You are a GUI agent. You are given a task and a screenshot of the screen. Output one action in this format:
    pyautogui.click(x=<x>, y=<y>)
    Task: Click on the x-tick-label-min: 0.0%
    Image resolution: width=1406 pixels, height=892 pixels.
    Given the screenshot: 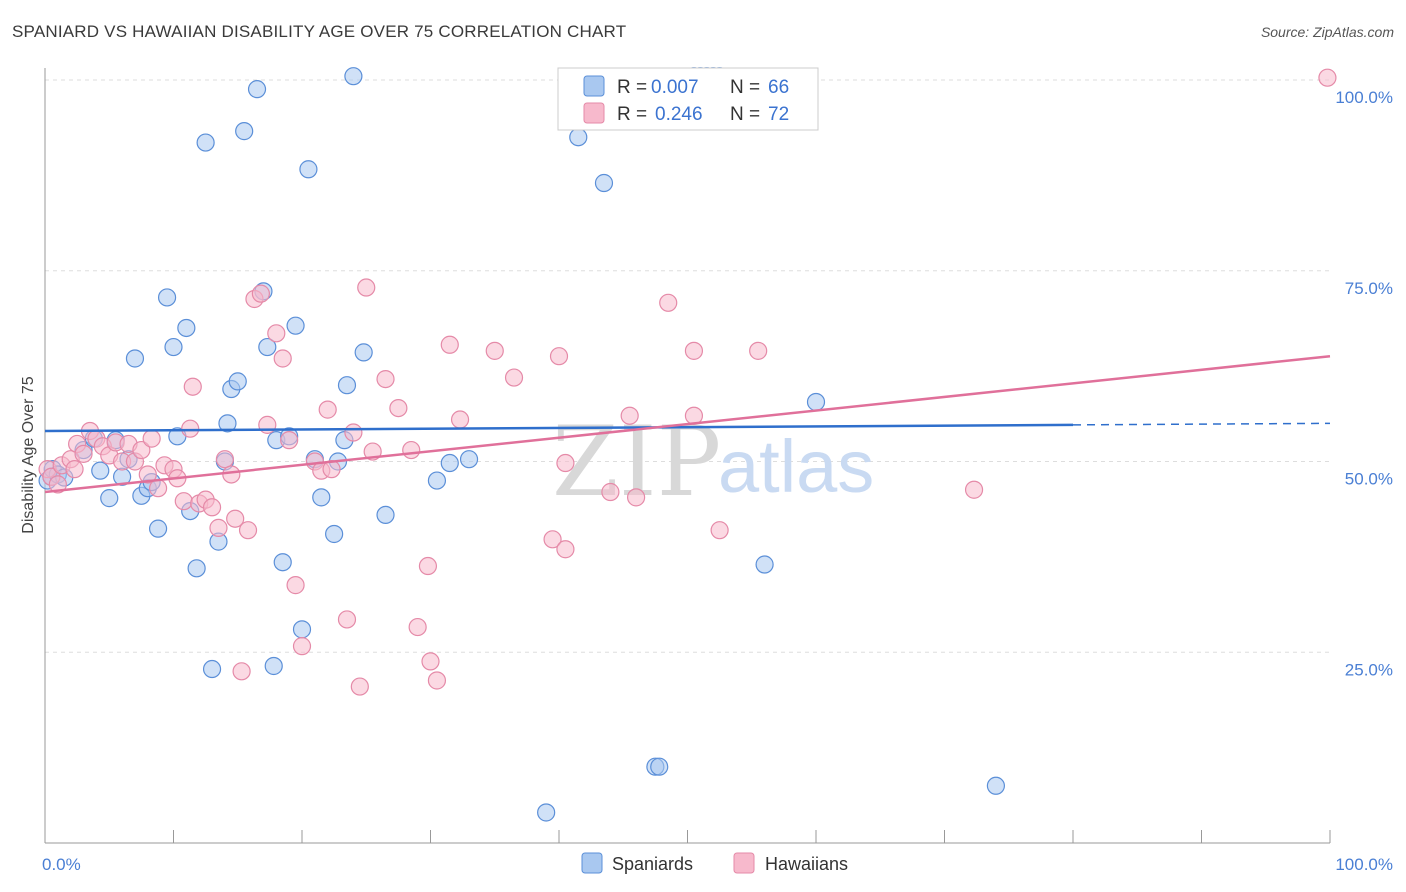 What is the action you would take?
    pyautogui.click(x=61, y=864)
    